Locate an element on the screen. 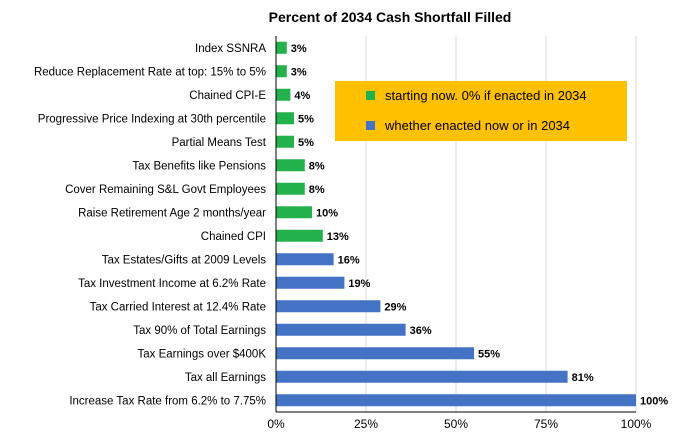 This screenshot has height=445, width=690. category-label: Partial Means Test is located at coordinates (219, 143).